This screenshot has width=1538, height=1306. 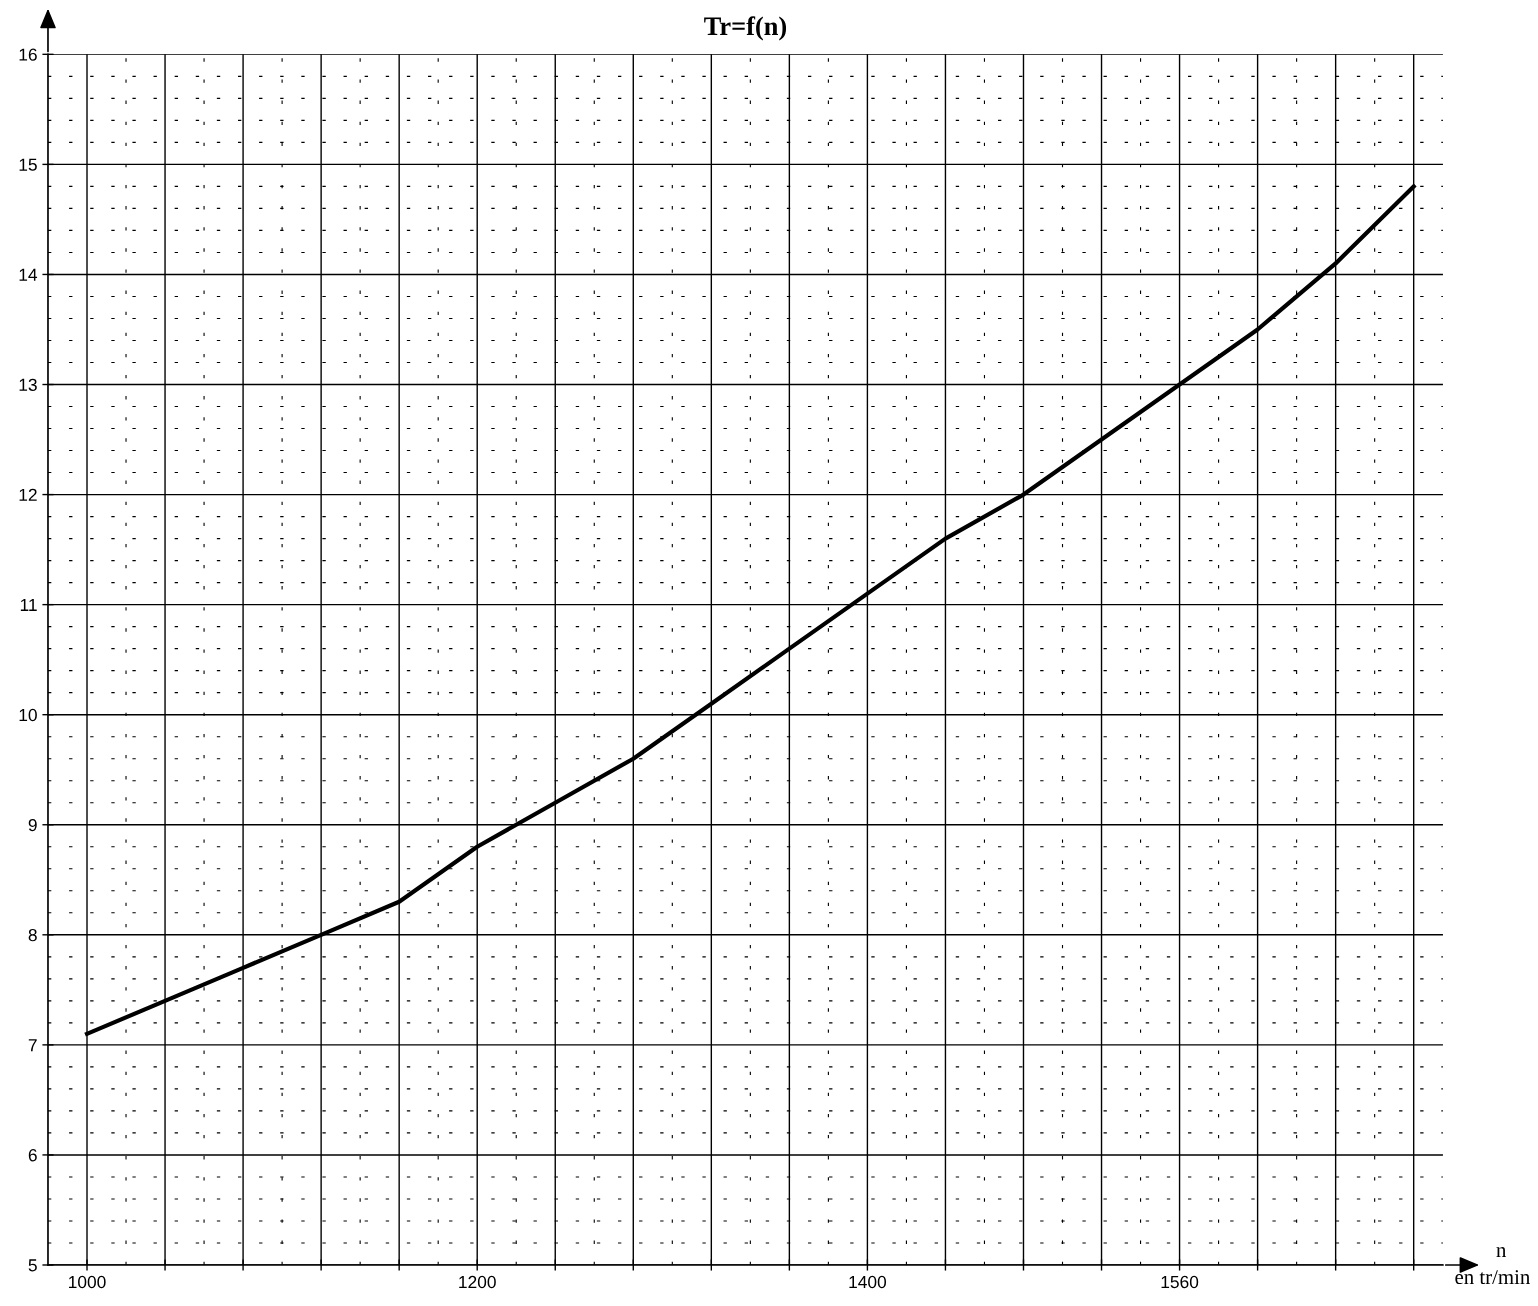 I want to click on x-tick-label: 1200, so click(x=477, y=1282).